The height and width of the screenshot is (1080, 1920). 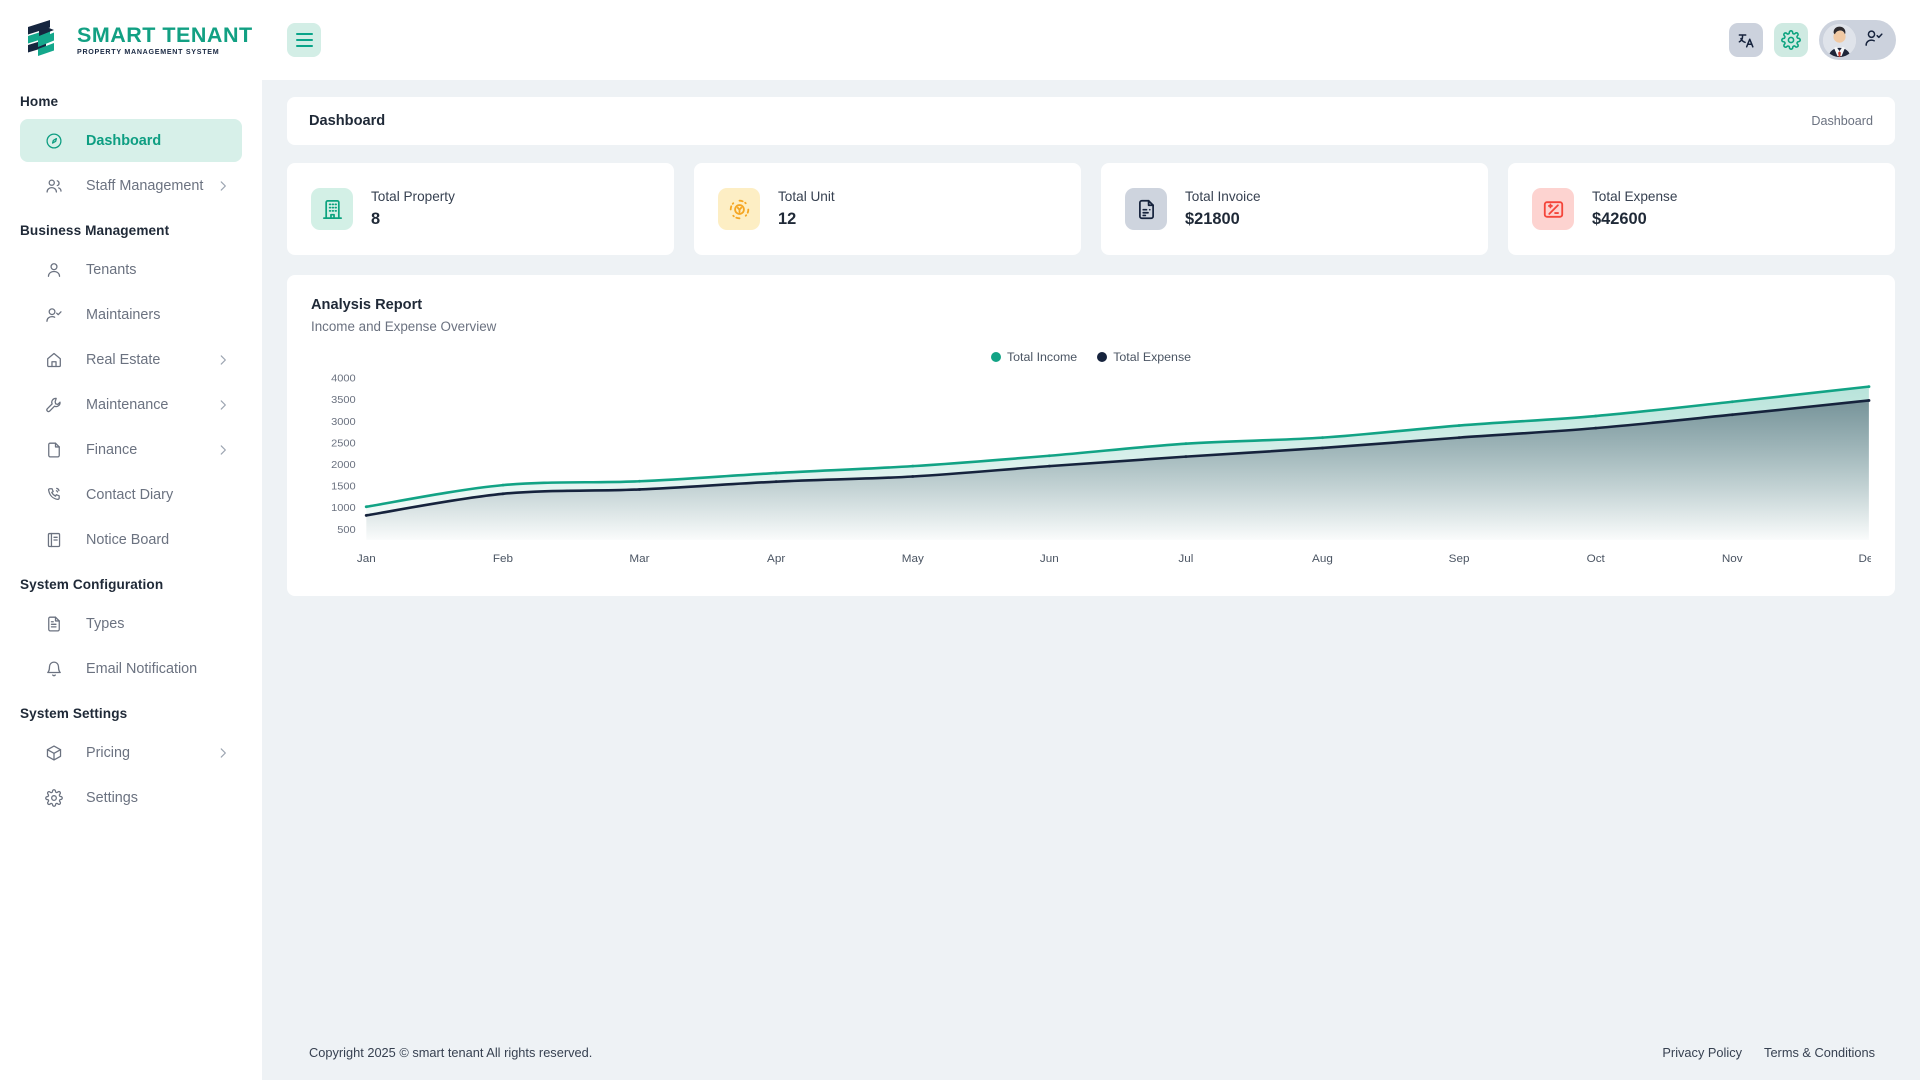 What do you see at coordinates (1732, 559) in the screenshot?
I see `svg-text: Nov` at bounding box center [1732, 559].